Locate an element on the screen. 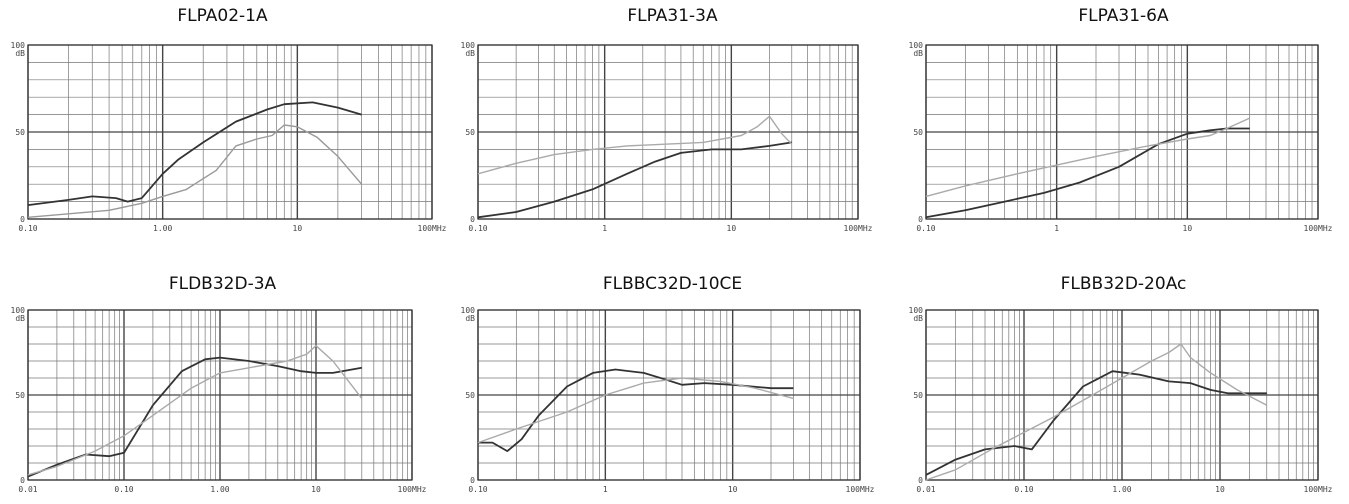  chart-title: FLBB32D-20Ac is located at coordinates (1123, 284).